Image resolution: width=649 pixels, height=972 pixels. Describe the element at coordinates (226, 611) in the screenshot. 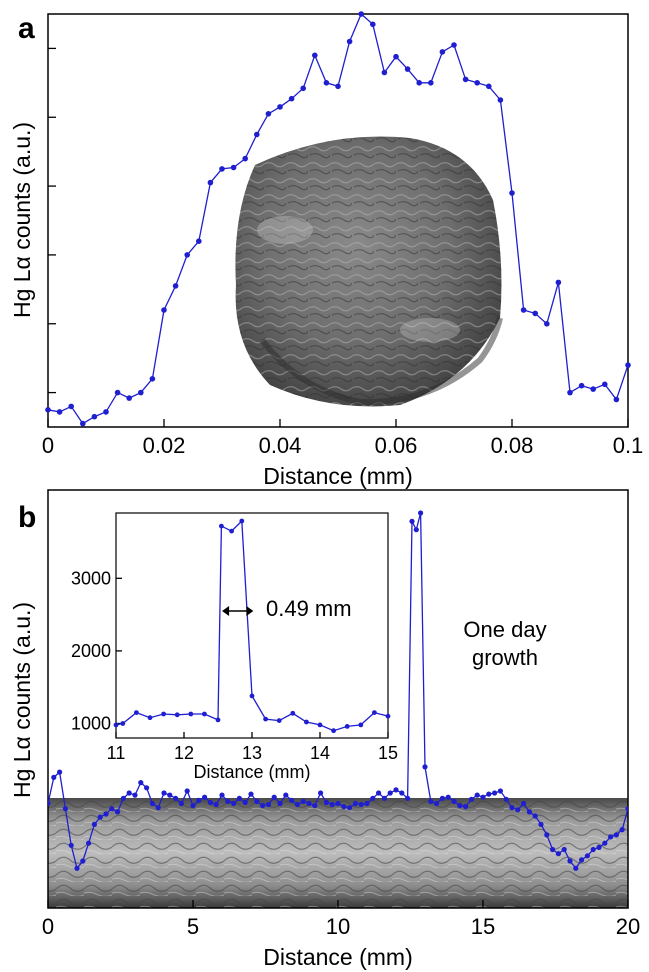

I see `arrow-head-left` at that location.